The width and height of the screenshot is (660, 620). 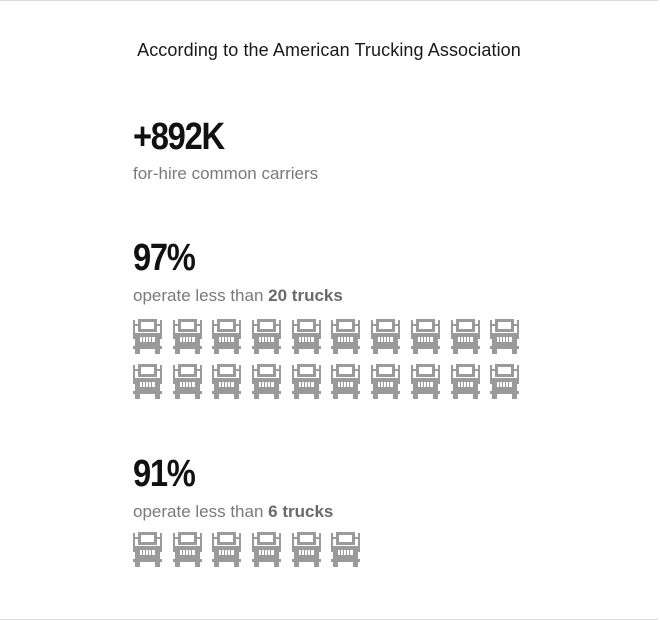 I want to click on stat-value-under-20: 97%, so click(x=164, y=258).